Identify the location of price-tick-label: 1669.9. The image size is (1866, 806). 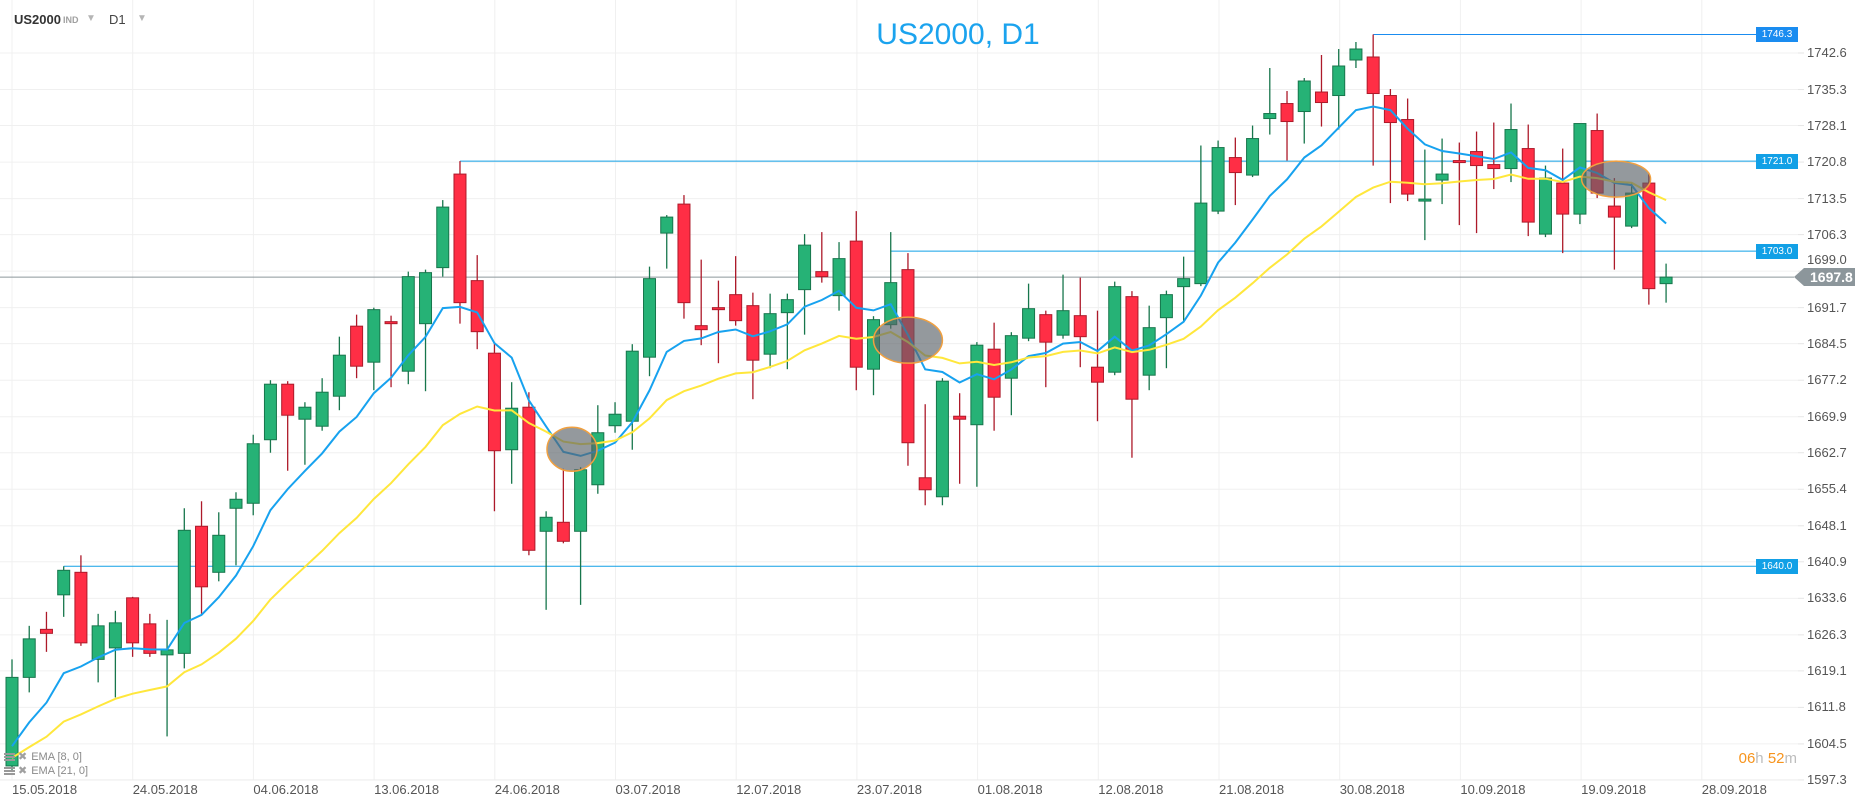
(1827, 416).